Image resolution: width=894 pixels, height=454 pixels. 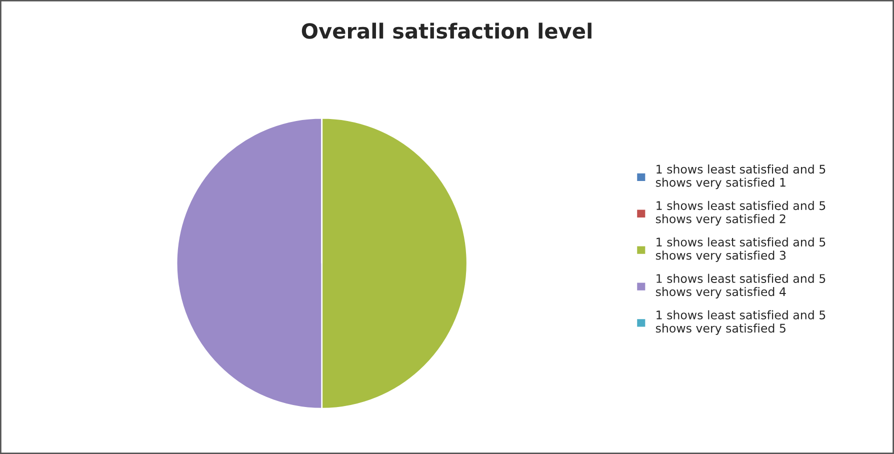 I want to click on chart-title: Overall satisfaction level, so click(x=447, y=30).